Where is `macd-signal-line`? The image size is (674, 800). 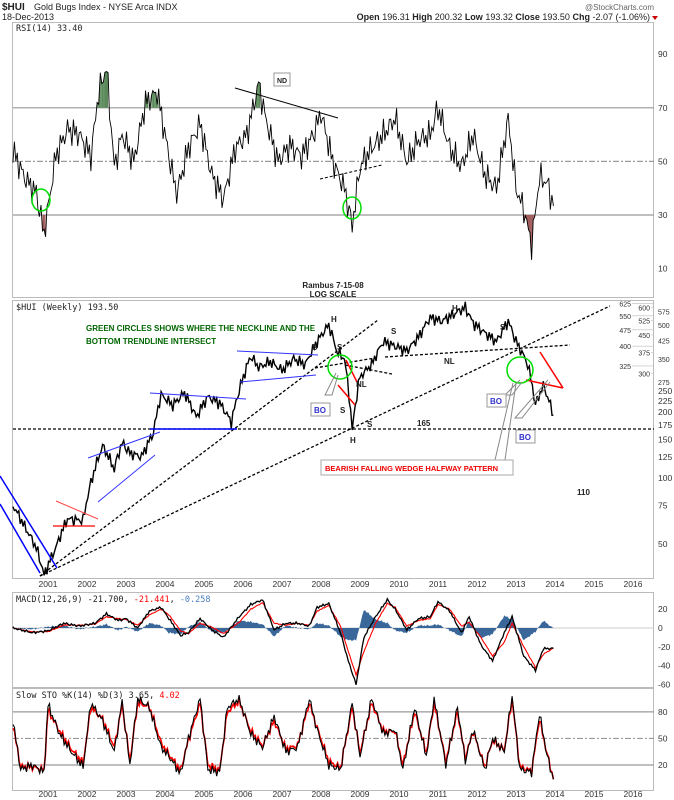
macd-signal-line is located at coordinates (283, 640).